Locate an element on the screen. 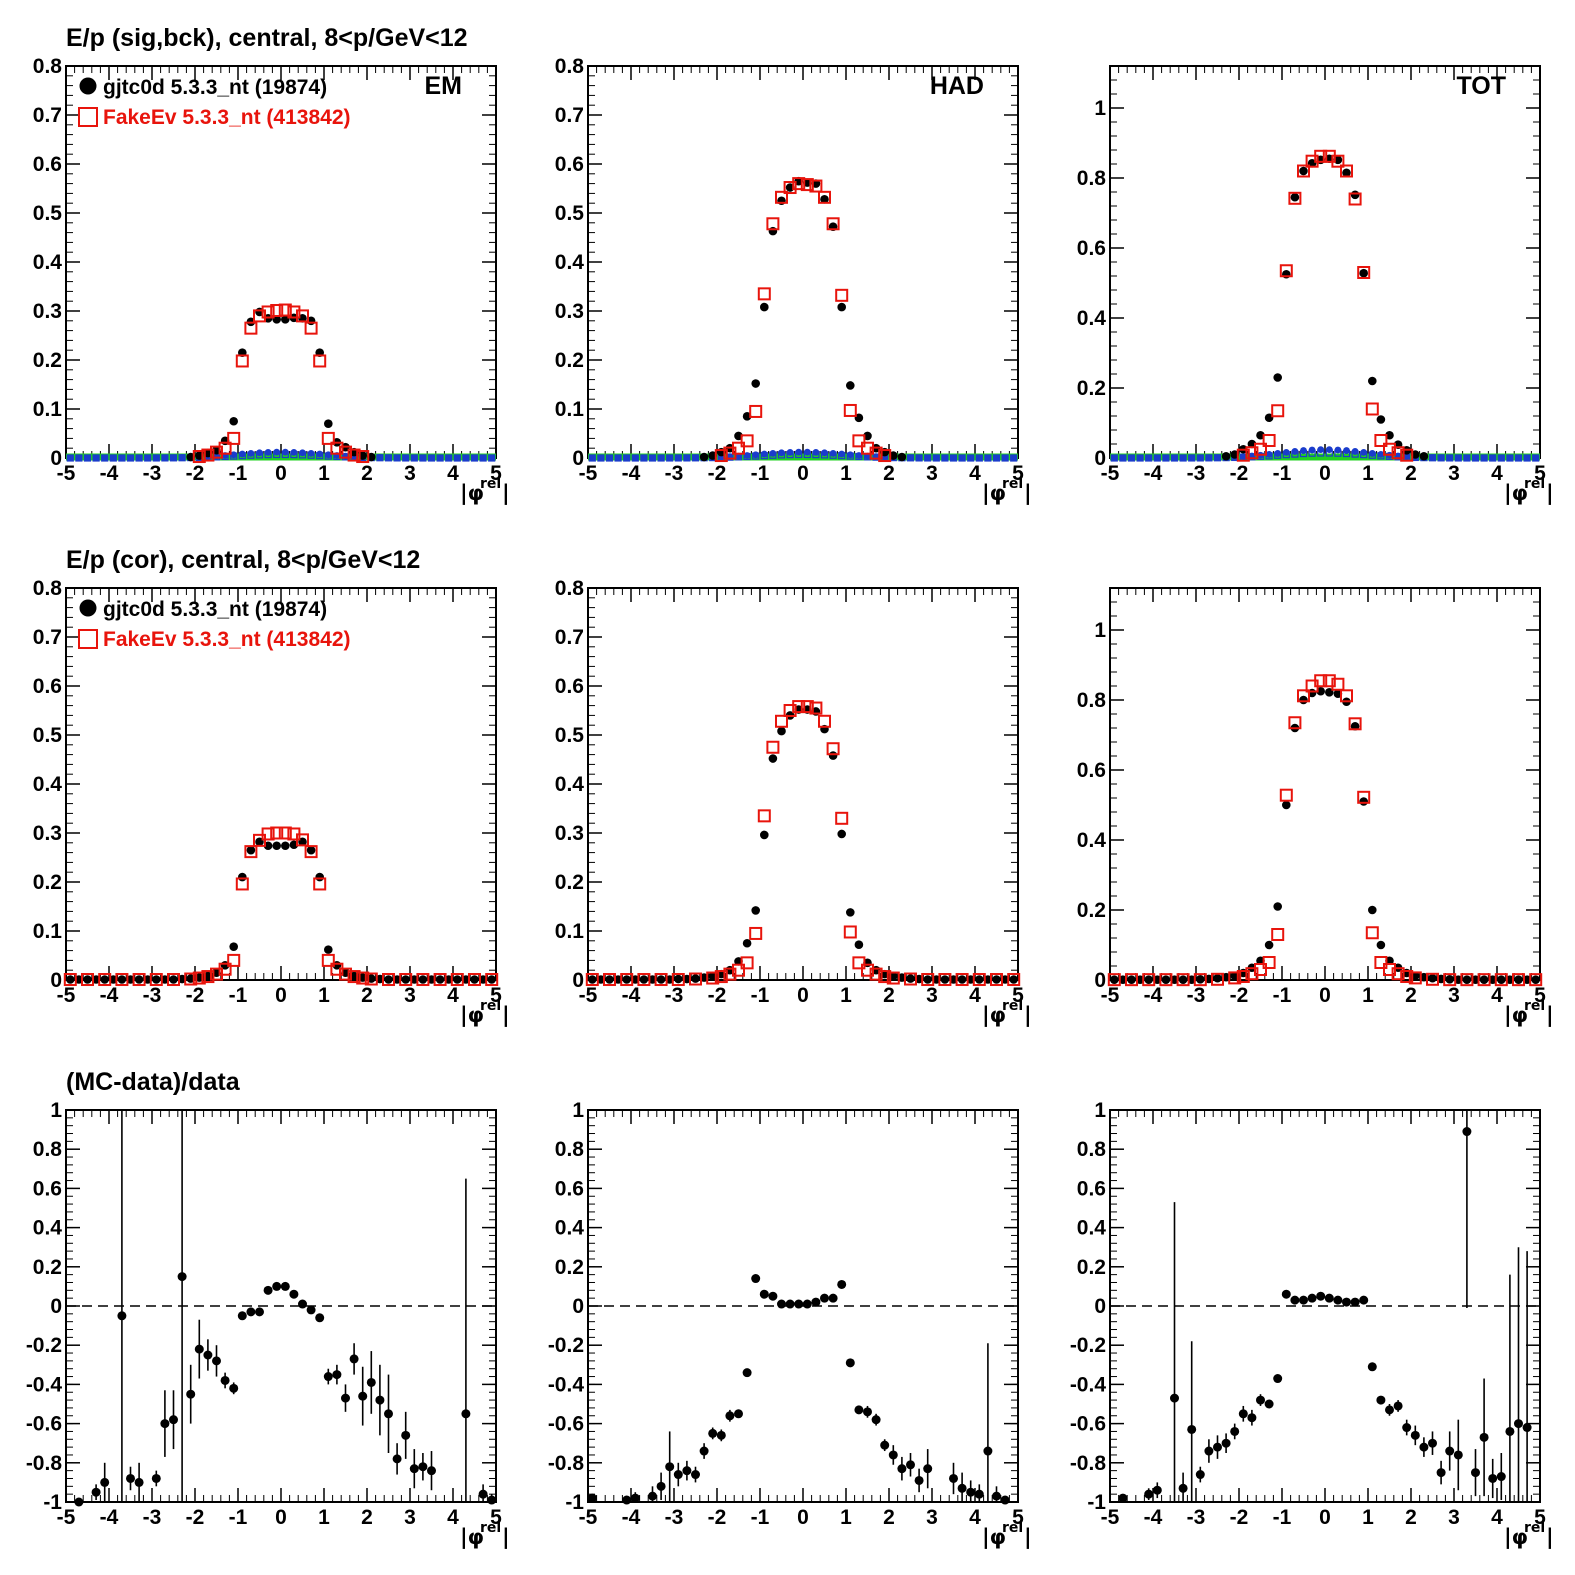 Image resolution: width=1575 pixels, height=1575 pixels. x-axis-label-sup: rel is located at coordinates (1012, 1528).